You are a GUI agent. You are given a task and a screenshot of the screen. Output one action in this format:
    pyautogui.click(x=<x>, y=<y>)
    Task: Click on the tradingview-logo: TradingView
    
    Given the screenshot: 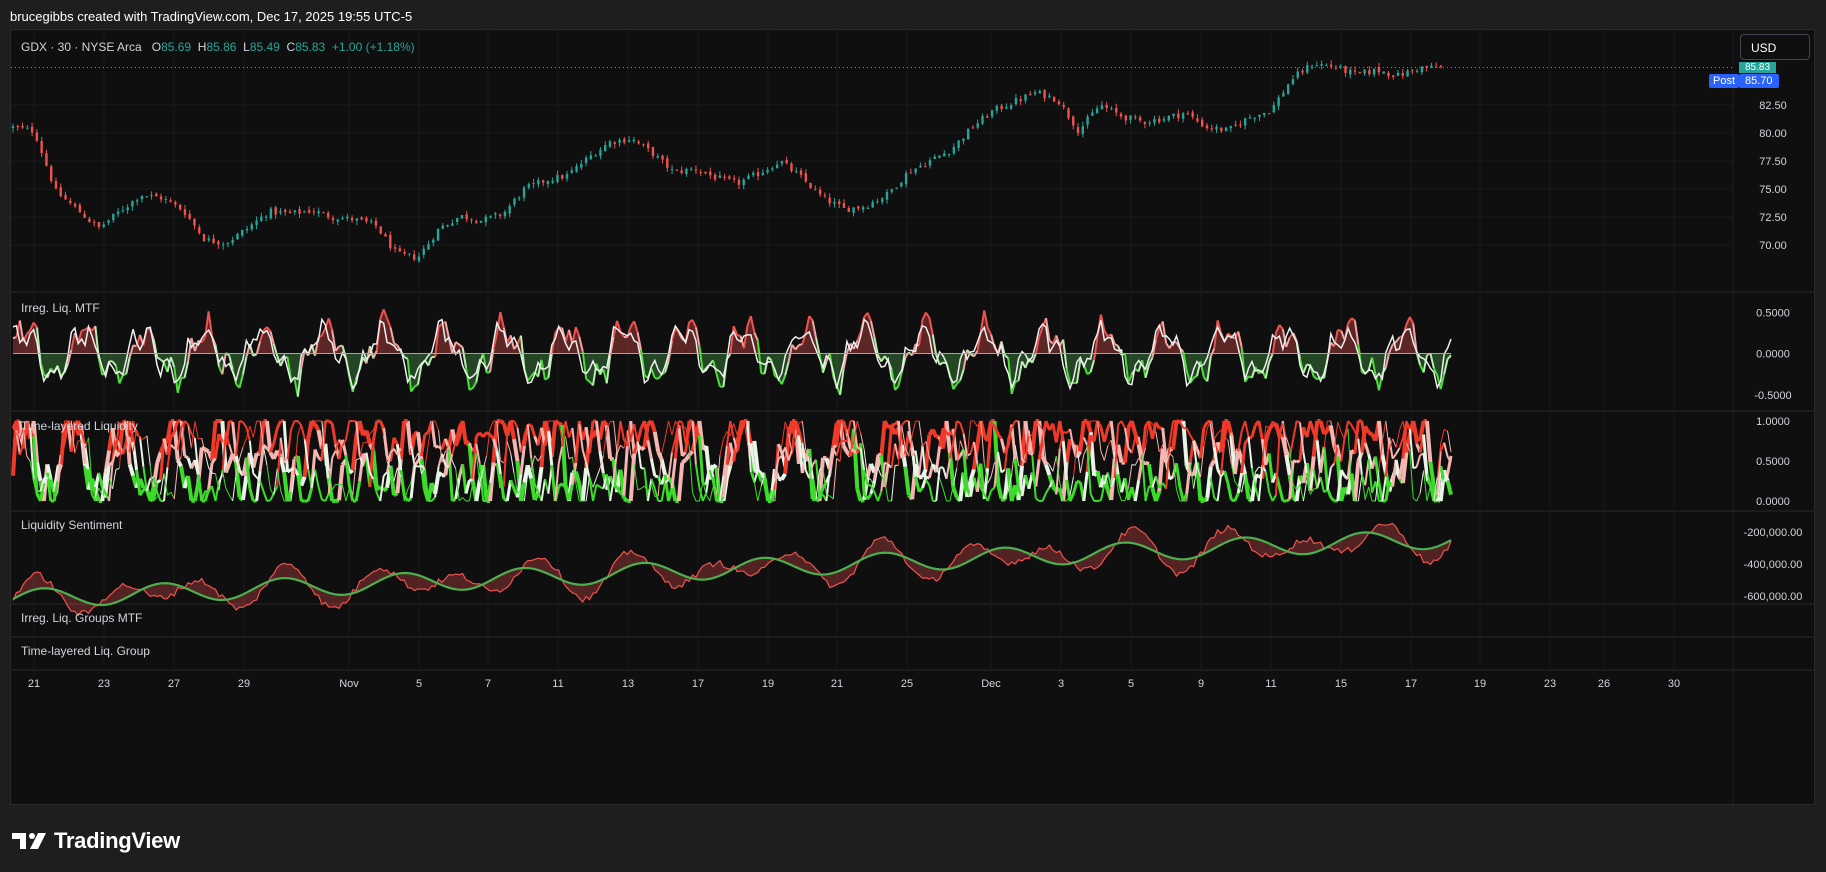 What is the action you would take?
    pyautogui.click(x=96, y=841)
    